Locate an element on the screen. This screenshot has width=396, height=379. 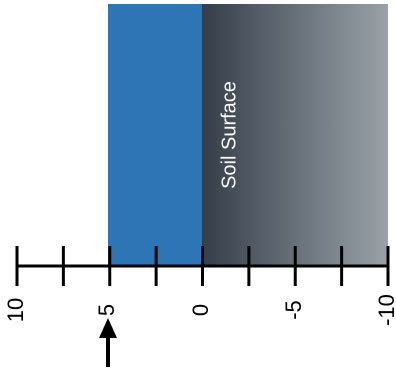
tick-label-10: 10 is located at coordinates (15, 310).